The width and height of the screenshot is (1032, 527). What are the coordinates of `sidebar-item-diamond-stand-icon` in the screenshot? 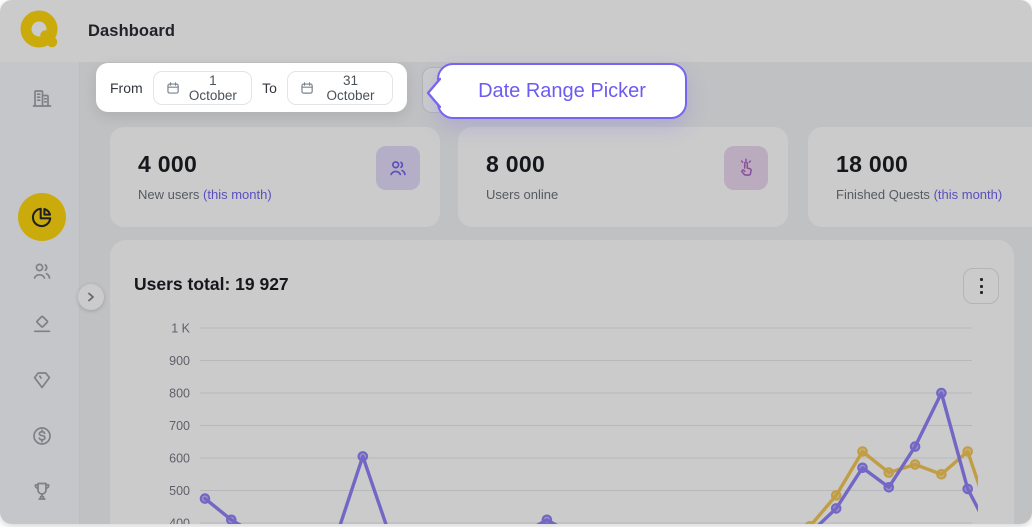 It's located at (42, 325).